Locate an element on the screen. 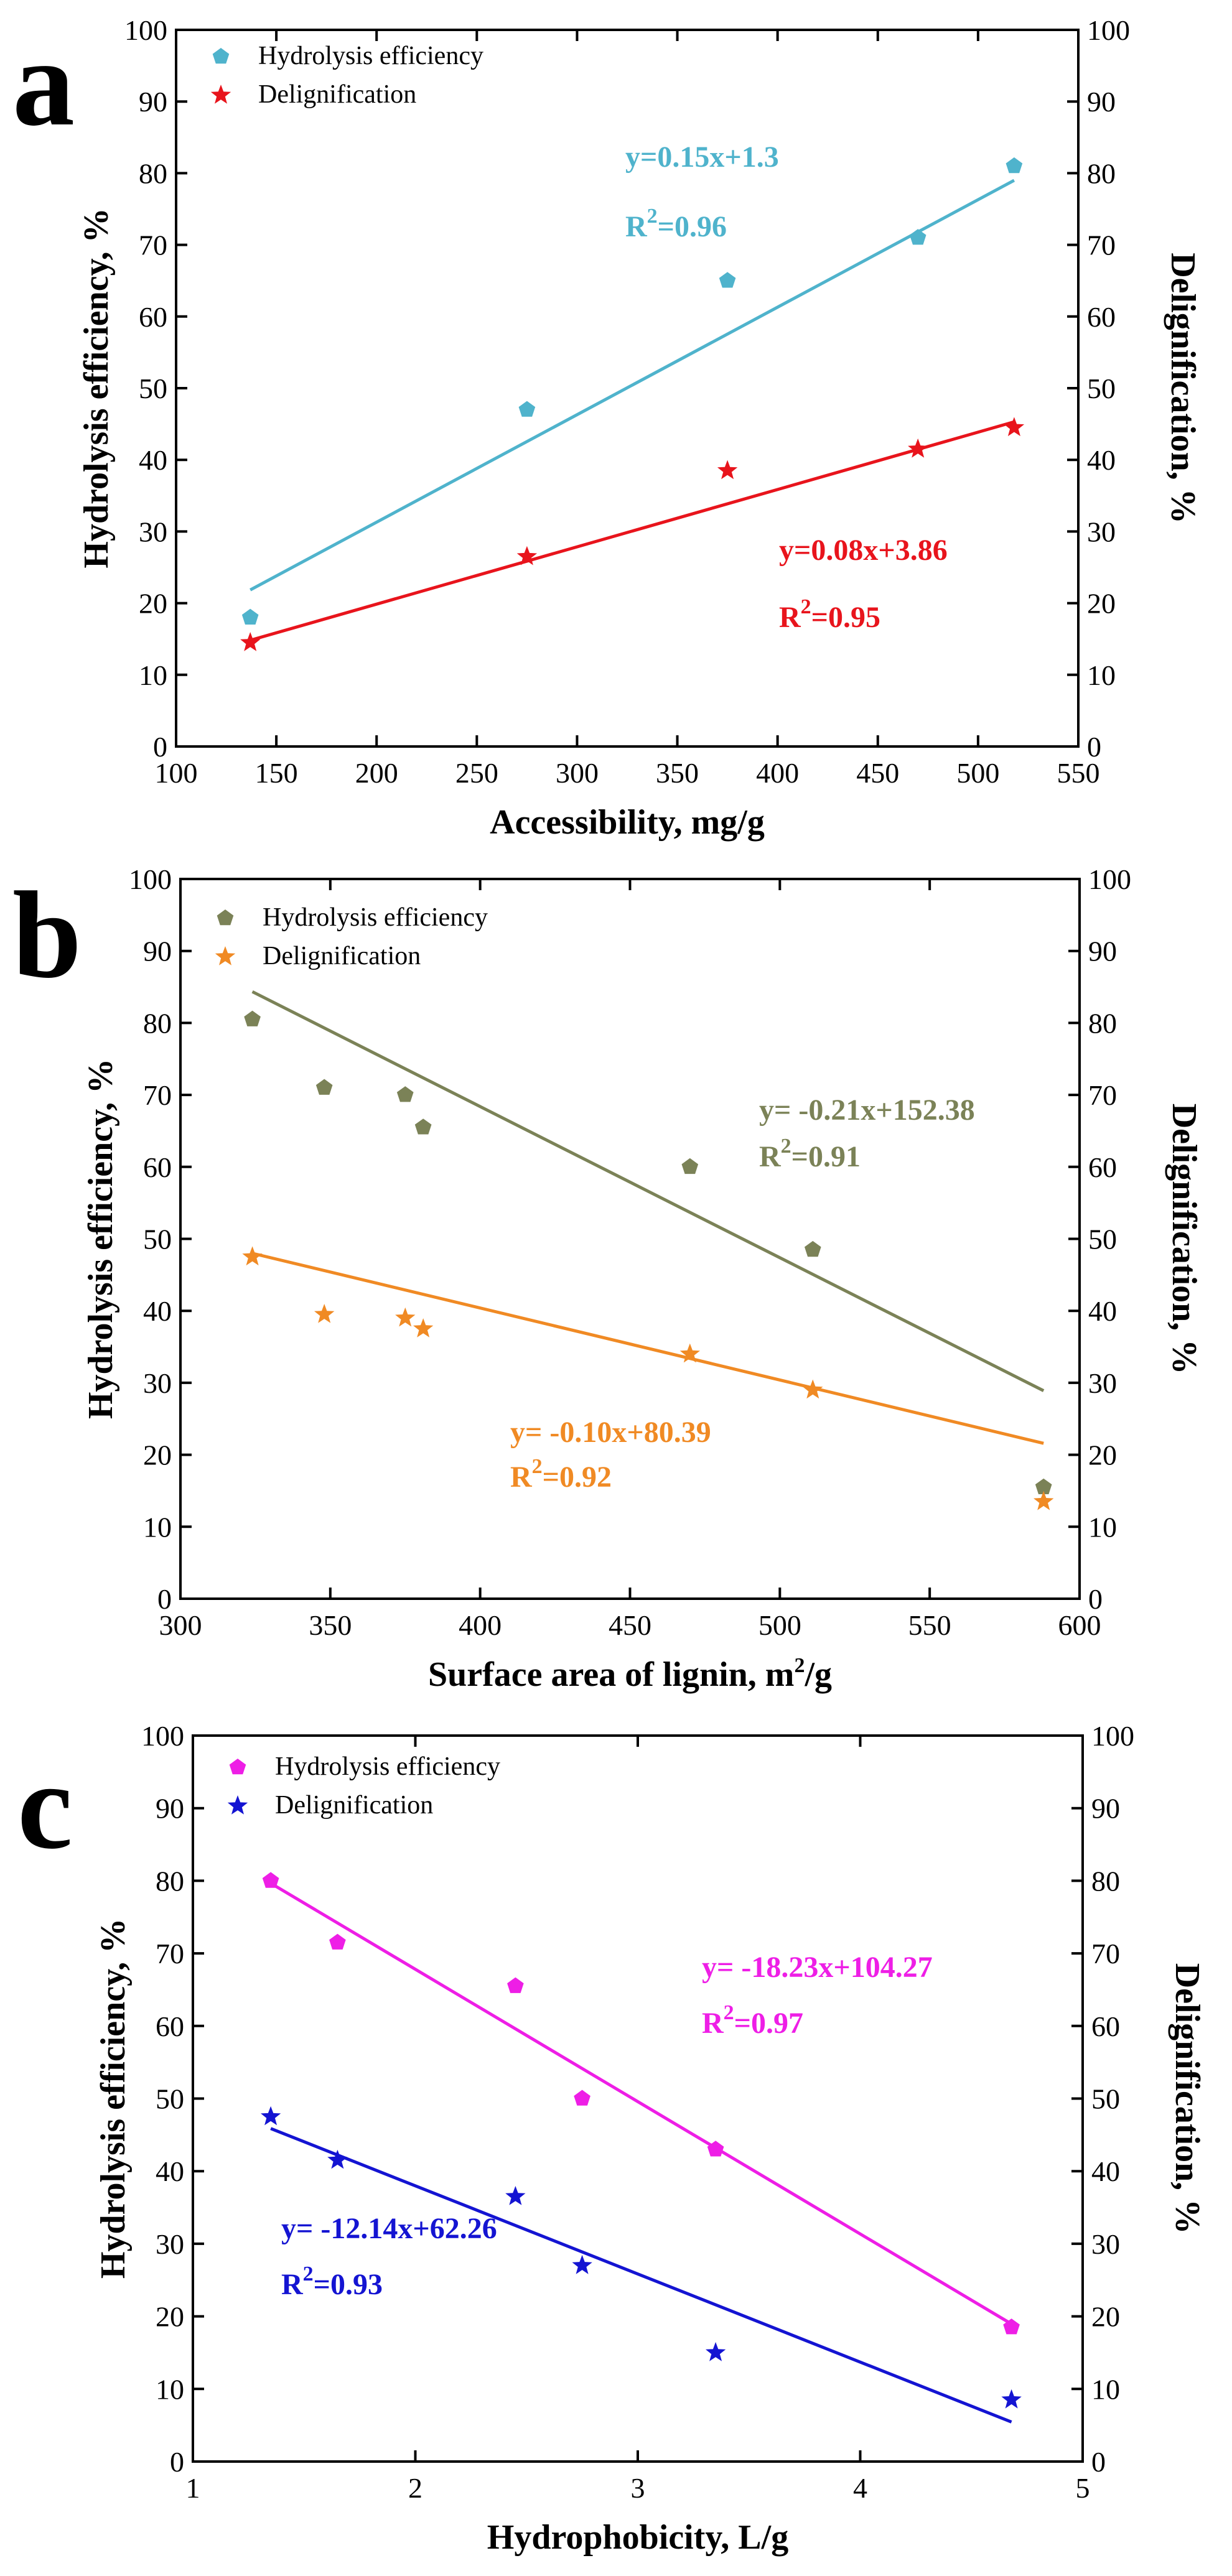  y-axis-title-left: Hydrolysis efficiency, % is located at coordinates (101, 1239).